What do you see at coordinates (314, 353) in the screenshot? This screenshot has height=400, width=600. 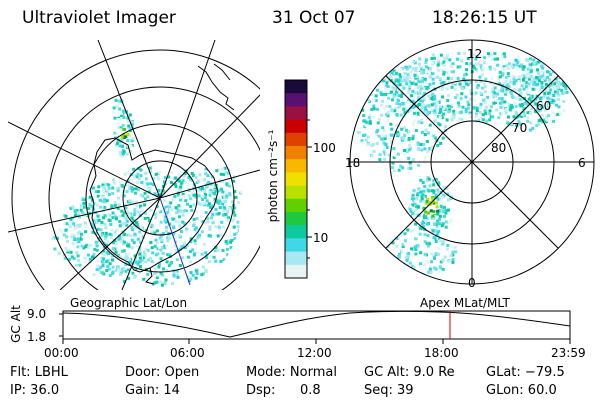 I see `time-tick-1200: 12:00` at bounding box center [314, 353].